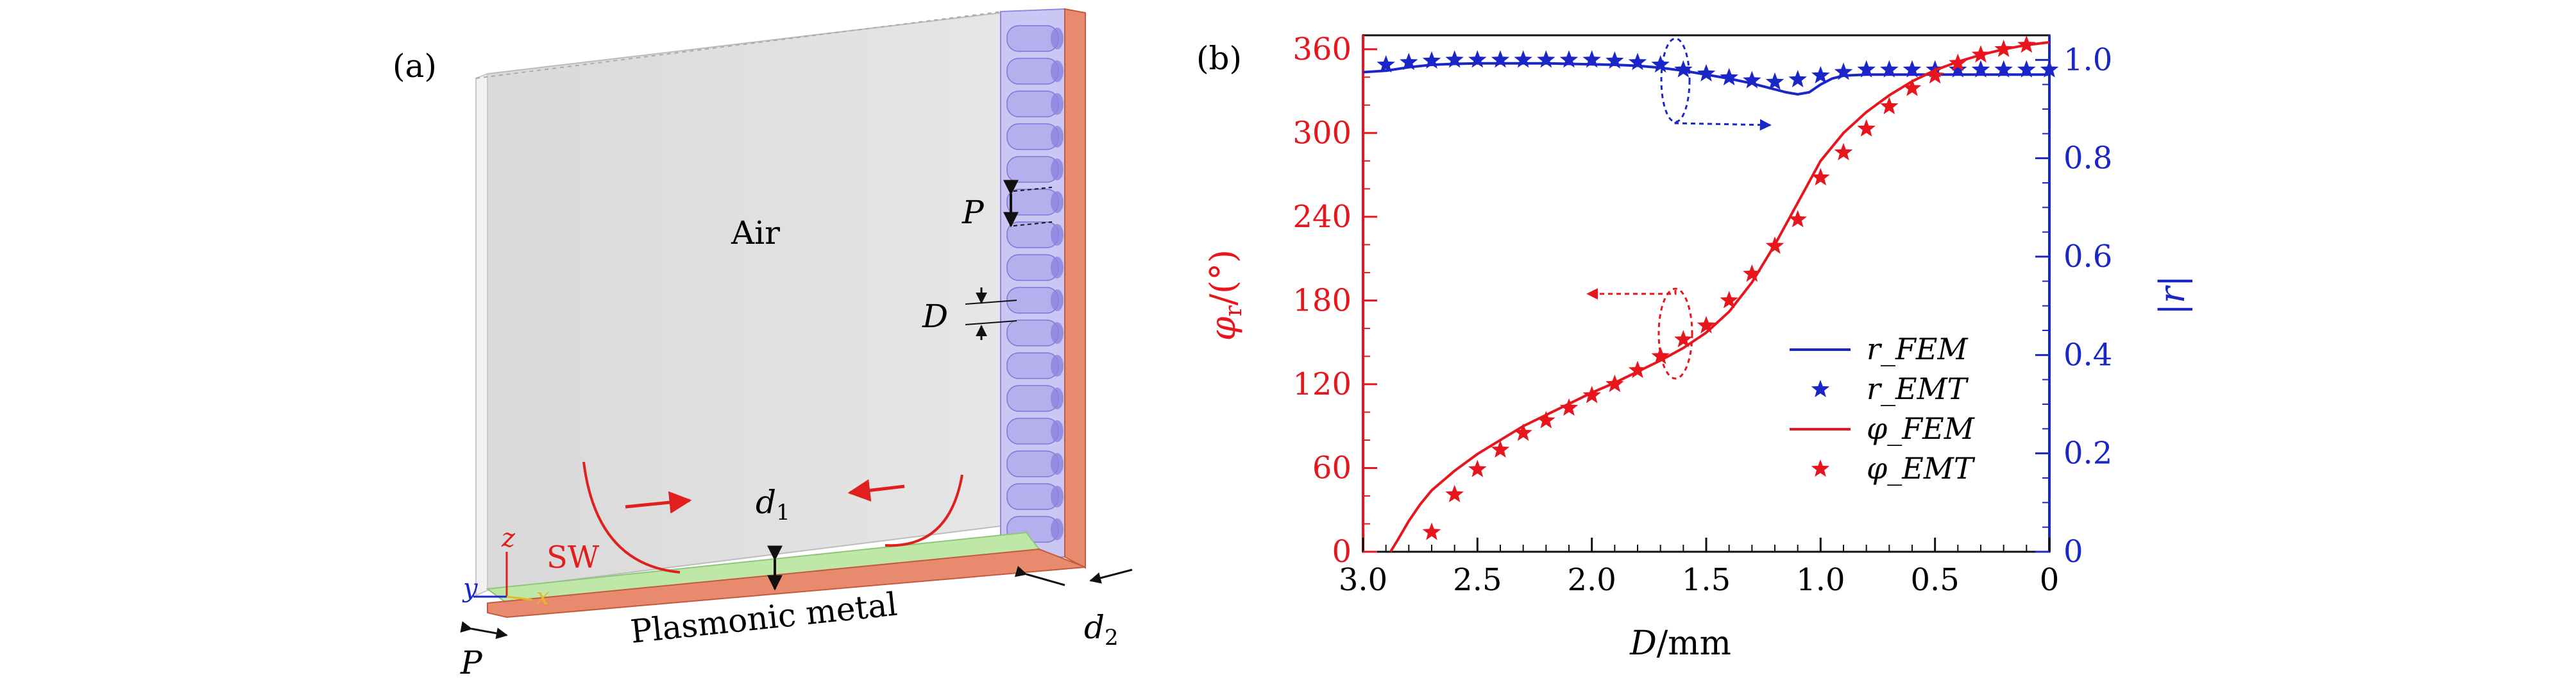 The width and height of the screenshot is (2576, 682). I want to click on d2-arrow-right, so click(1111, 576).